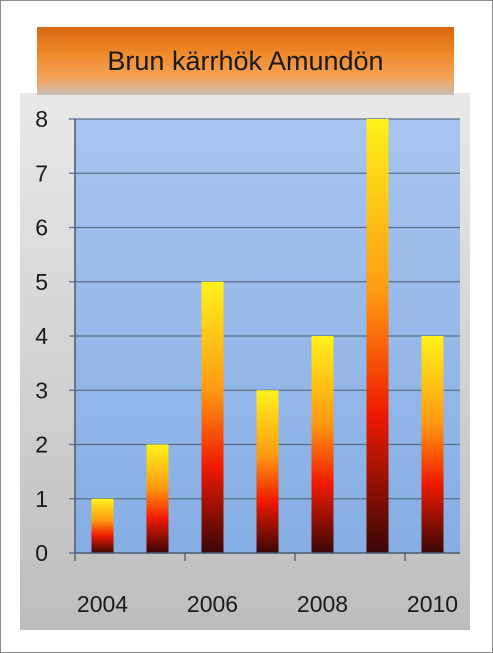 This screenshot has width=493, height=653. What do you see at coordinates (212, 604) in the screenshot?
I see `x-tick-label: 2006` at bounding box center [212, 604].